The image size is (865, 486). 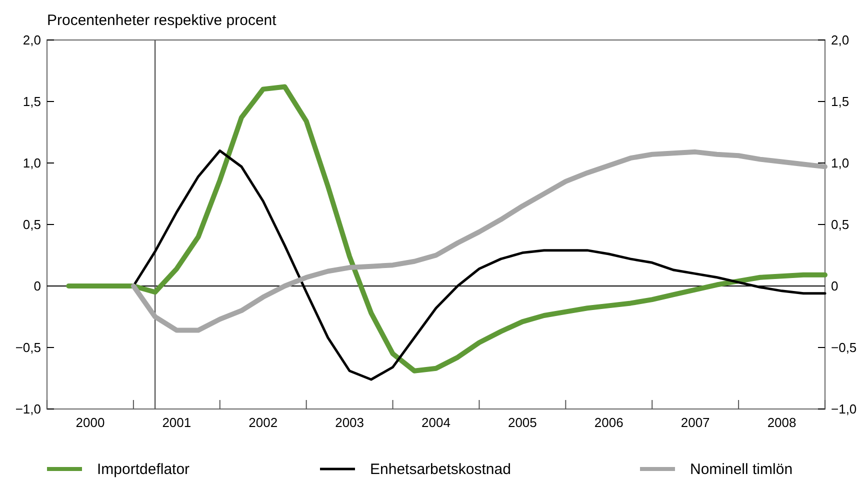 I want to click on x-tick-label: 2006, so click(x=609, y=422).